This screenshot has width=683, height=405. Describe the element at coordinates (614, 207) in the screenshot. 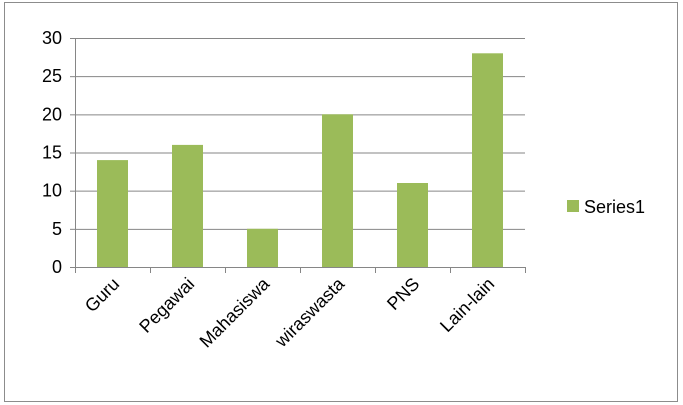

I see `legend-label: Series1` at that location.